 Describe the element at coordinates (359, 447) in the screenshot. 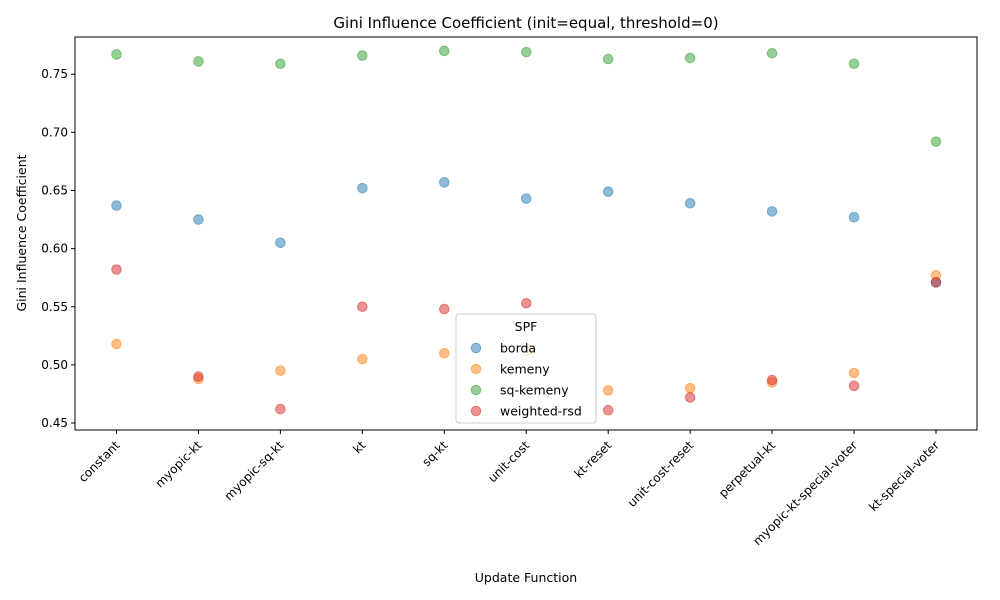

I see `x-tick-label-kt: kt` at that location.